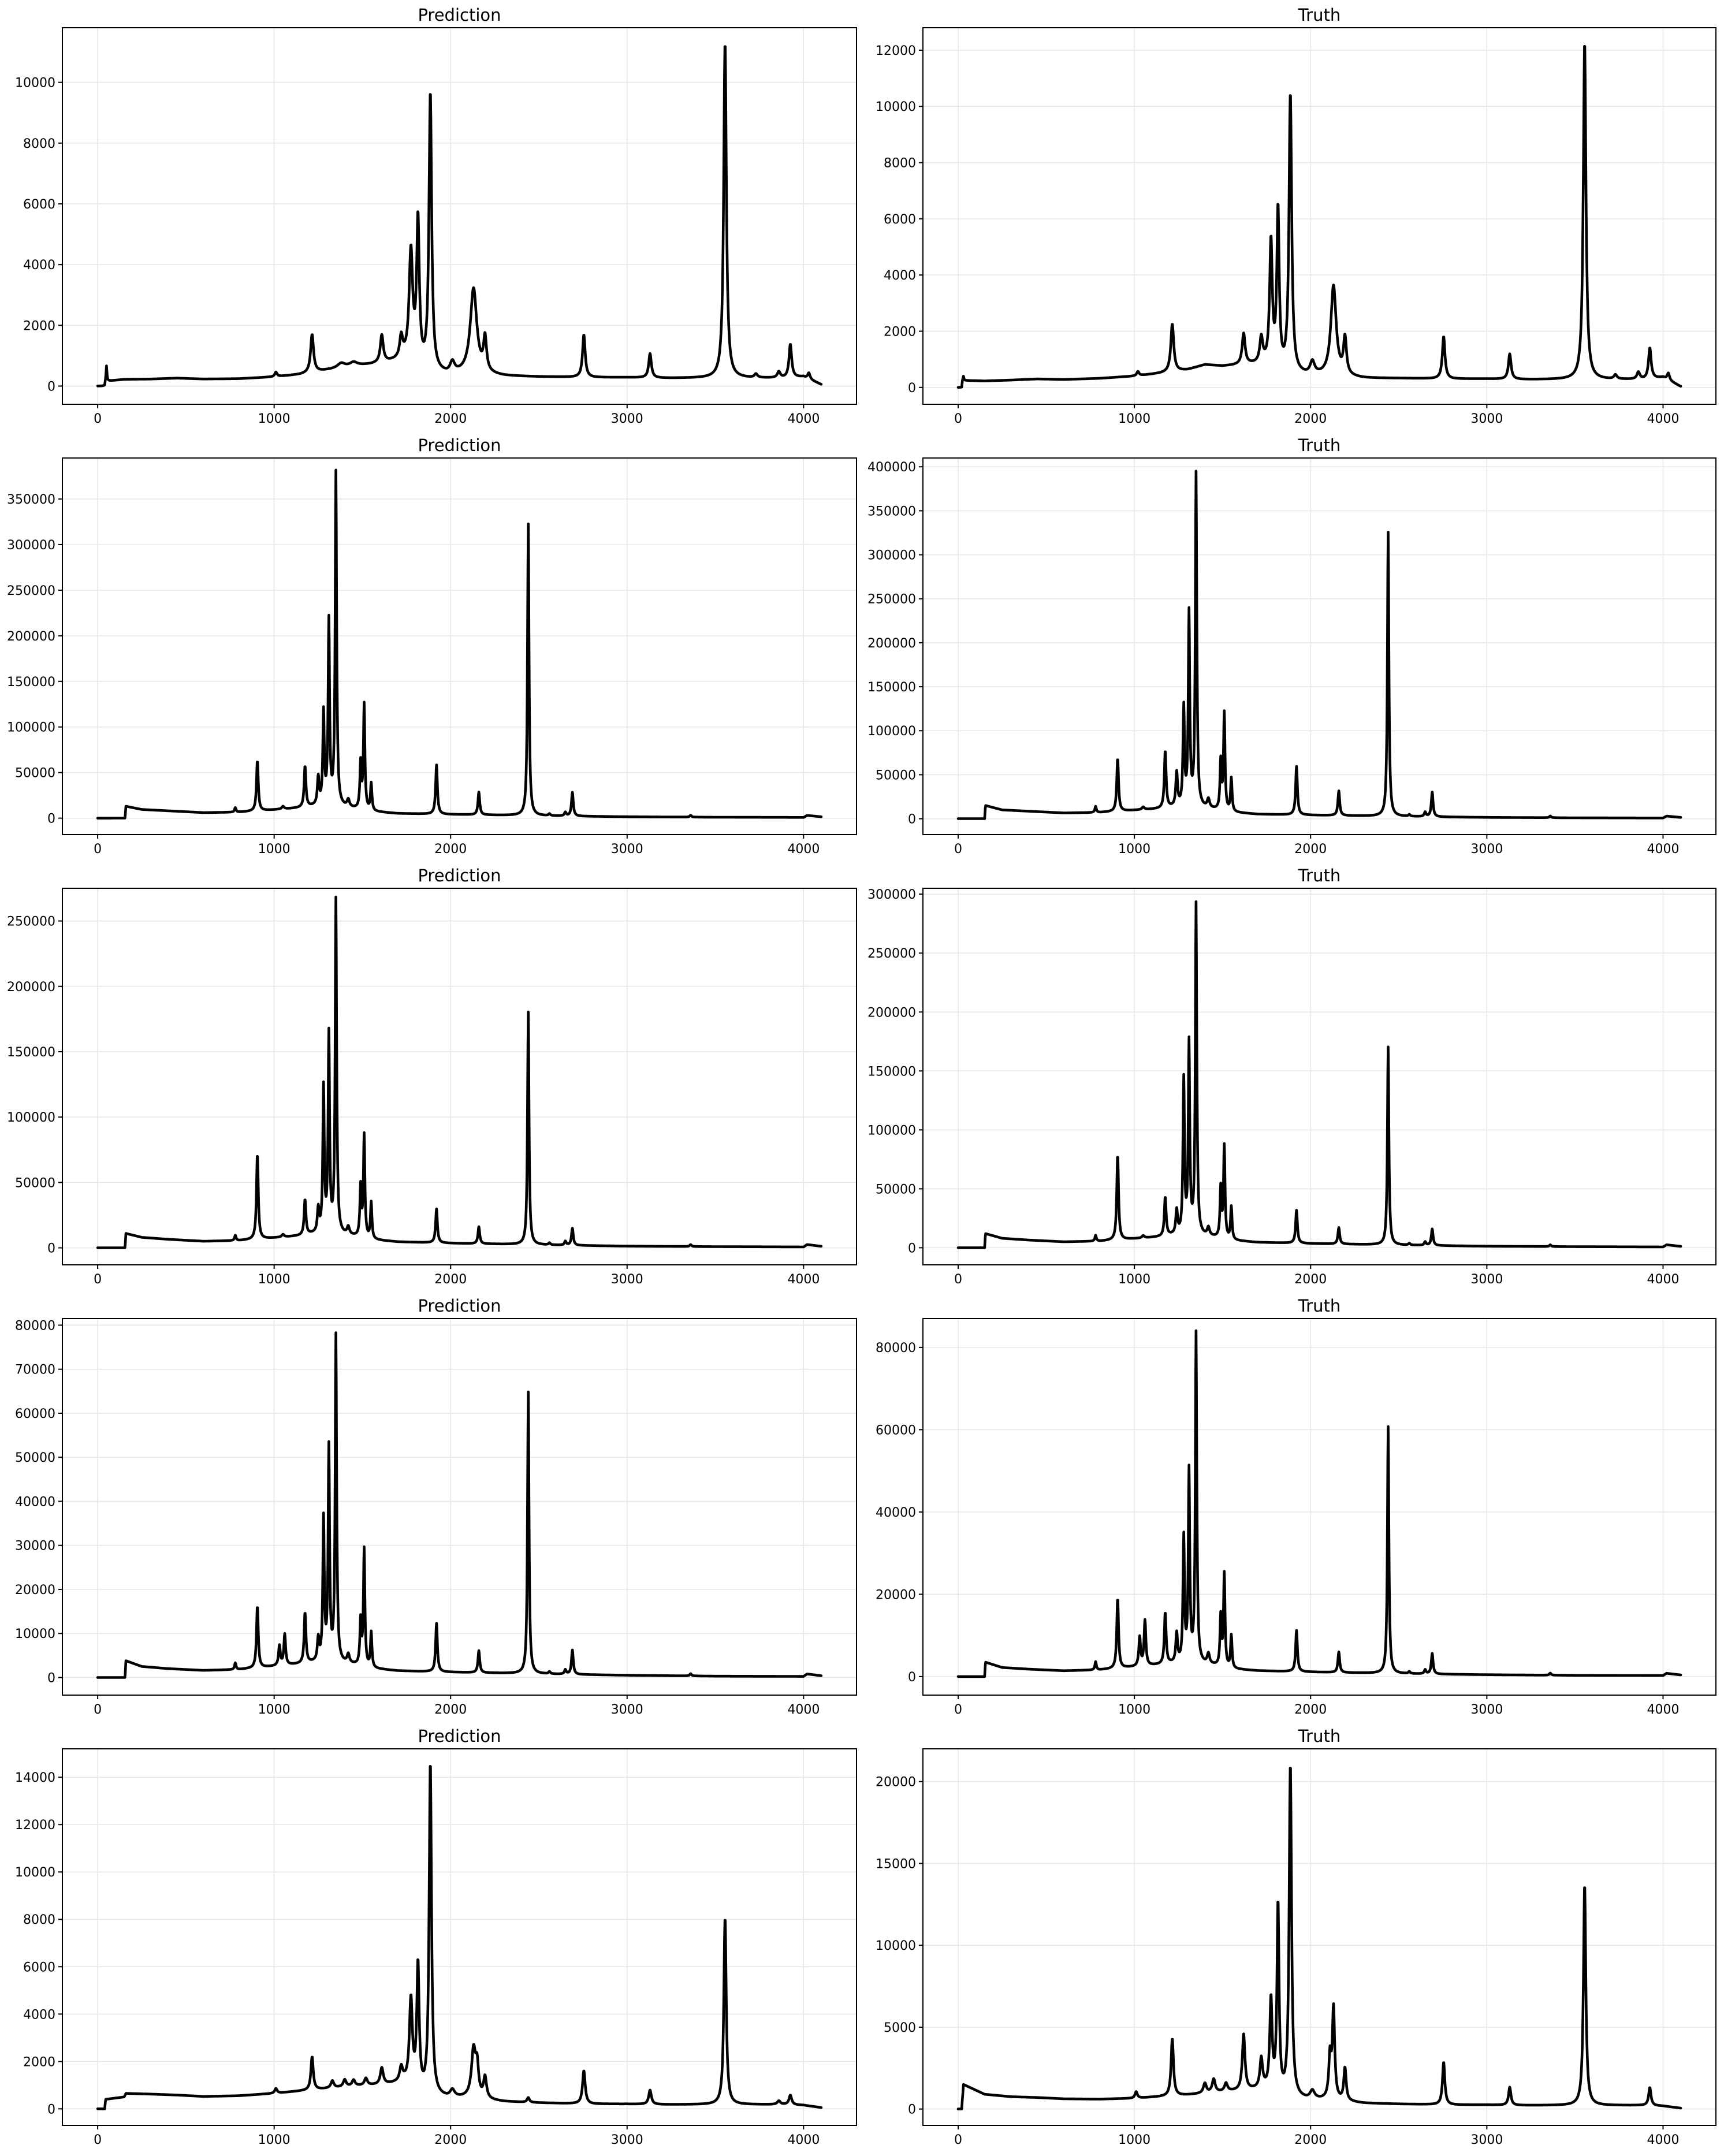 This screenshot has width=1724, height=2156. What do you see at coordinates (891, 467) in the screenshot?
I see `y-tick-label: 400000` at bounding box center [891, 467].